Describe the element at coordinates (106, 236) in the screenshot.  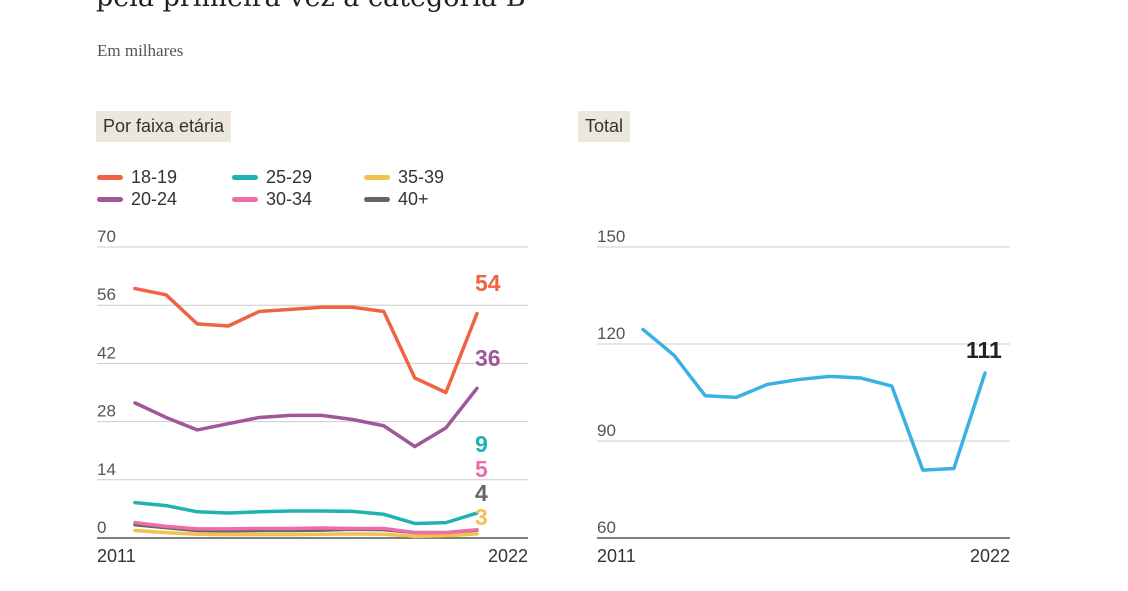
I see `chart-1-y-tick-label-70: 70` at that location.